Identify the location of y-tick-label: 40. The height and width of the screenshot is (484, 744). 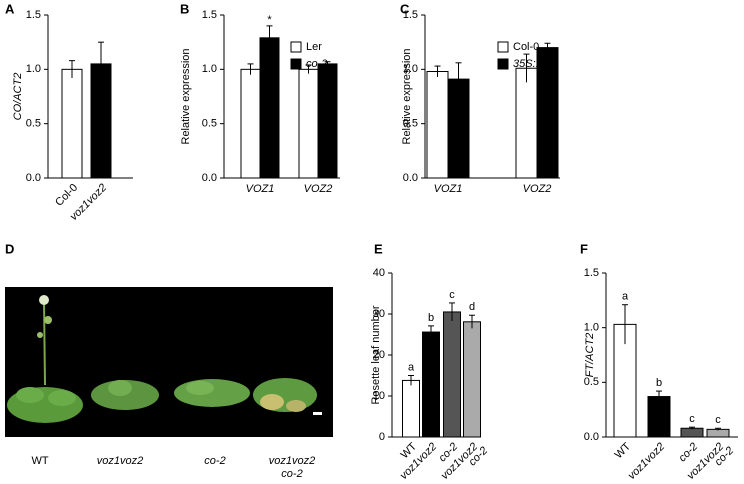
(379, 273).